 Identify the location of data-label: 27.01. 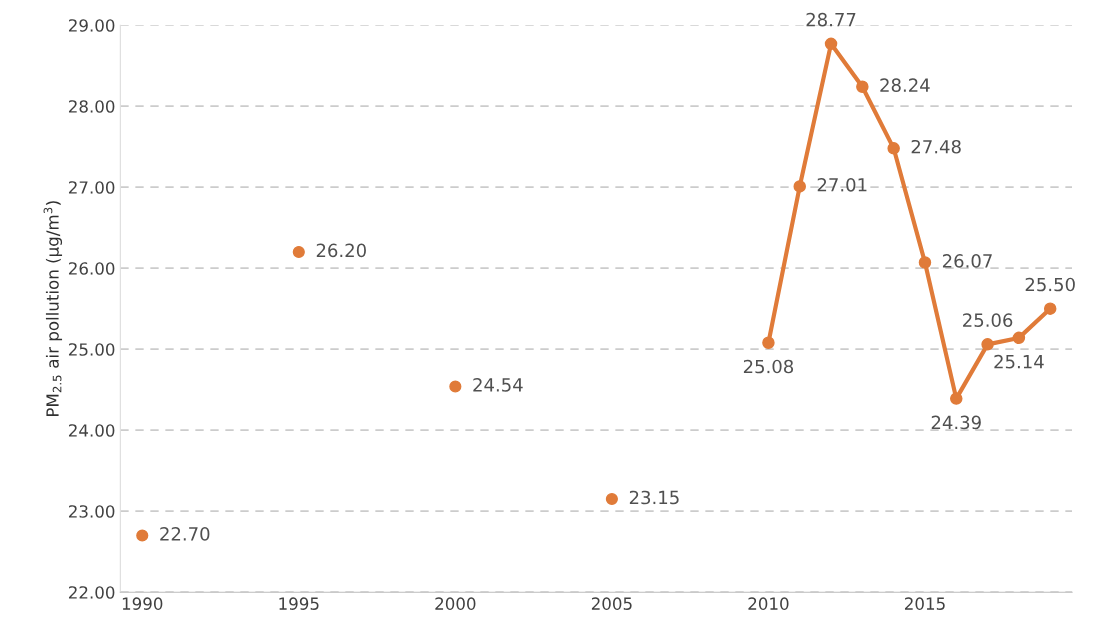
(842, 184).